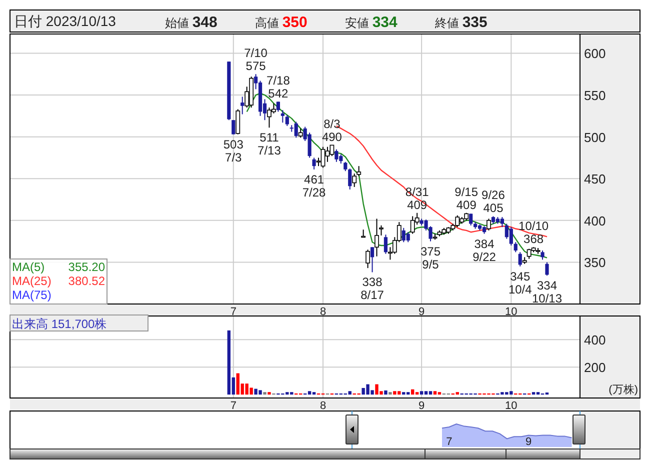 The height and width of the screenshot is (470, 653). What do you see at coordinates (65, 21) in the screenshot?
I see `text: 日付 2023/10/13` at bounding box center [65, 21].